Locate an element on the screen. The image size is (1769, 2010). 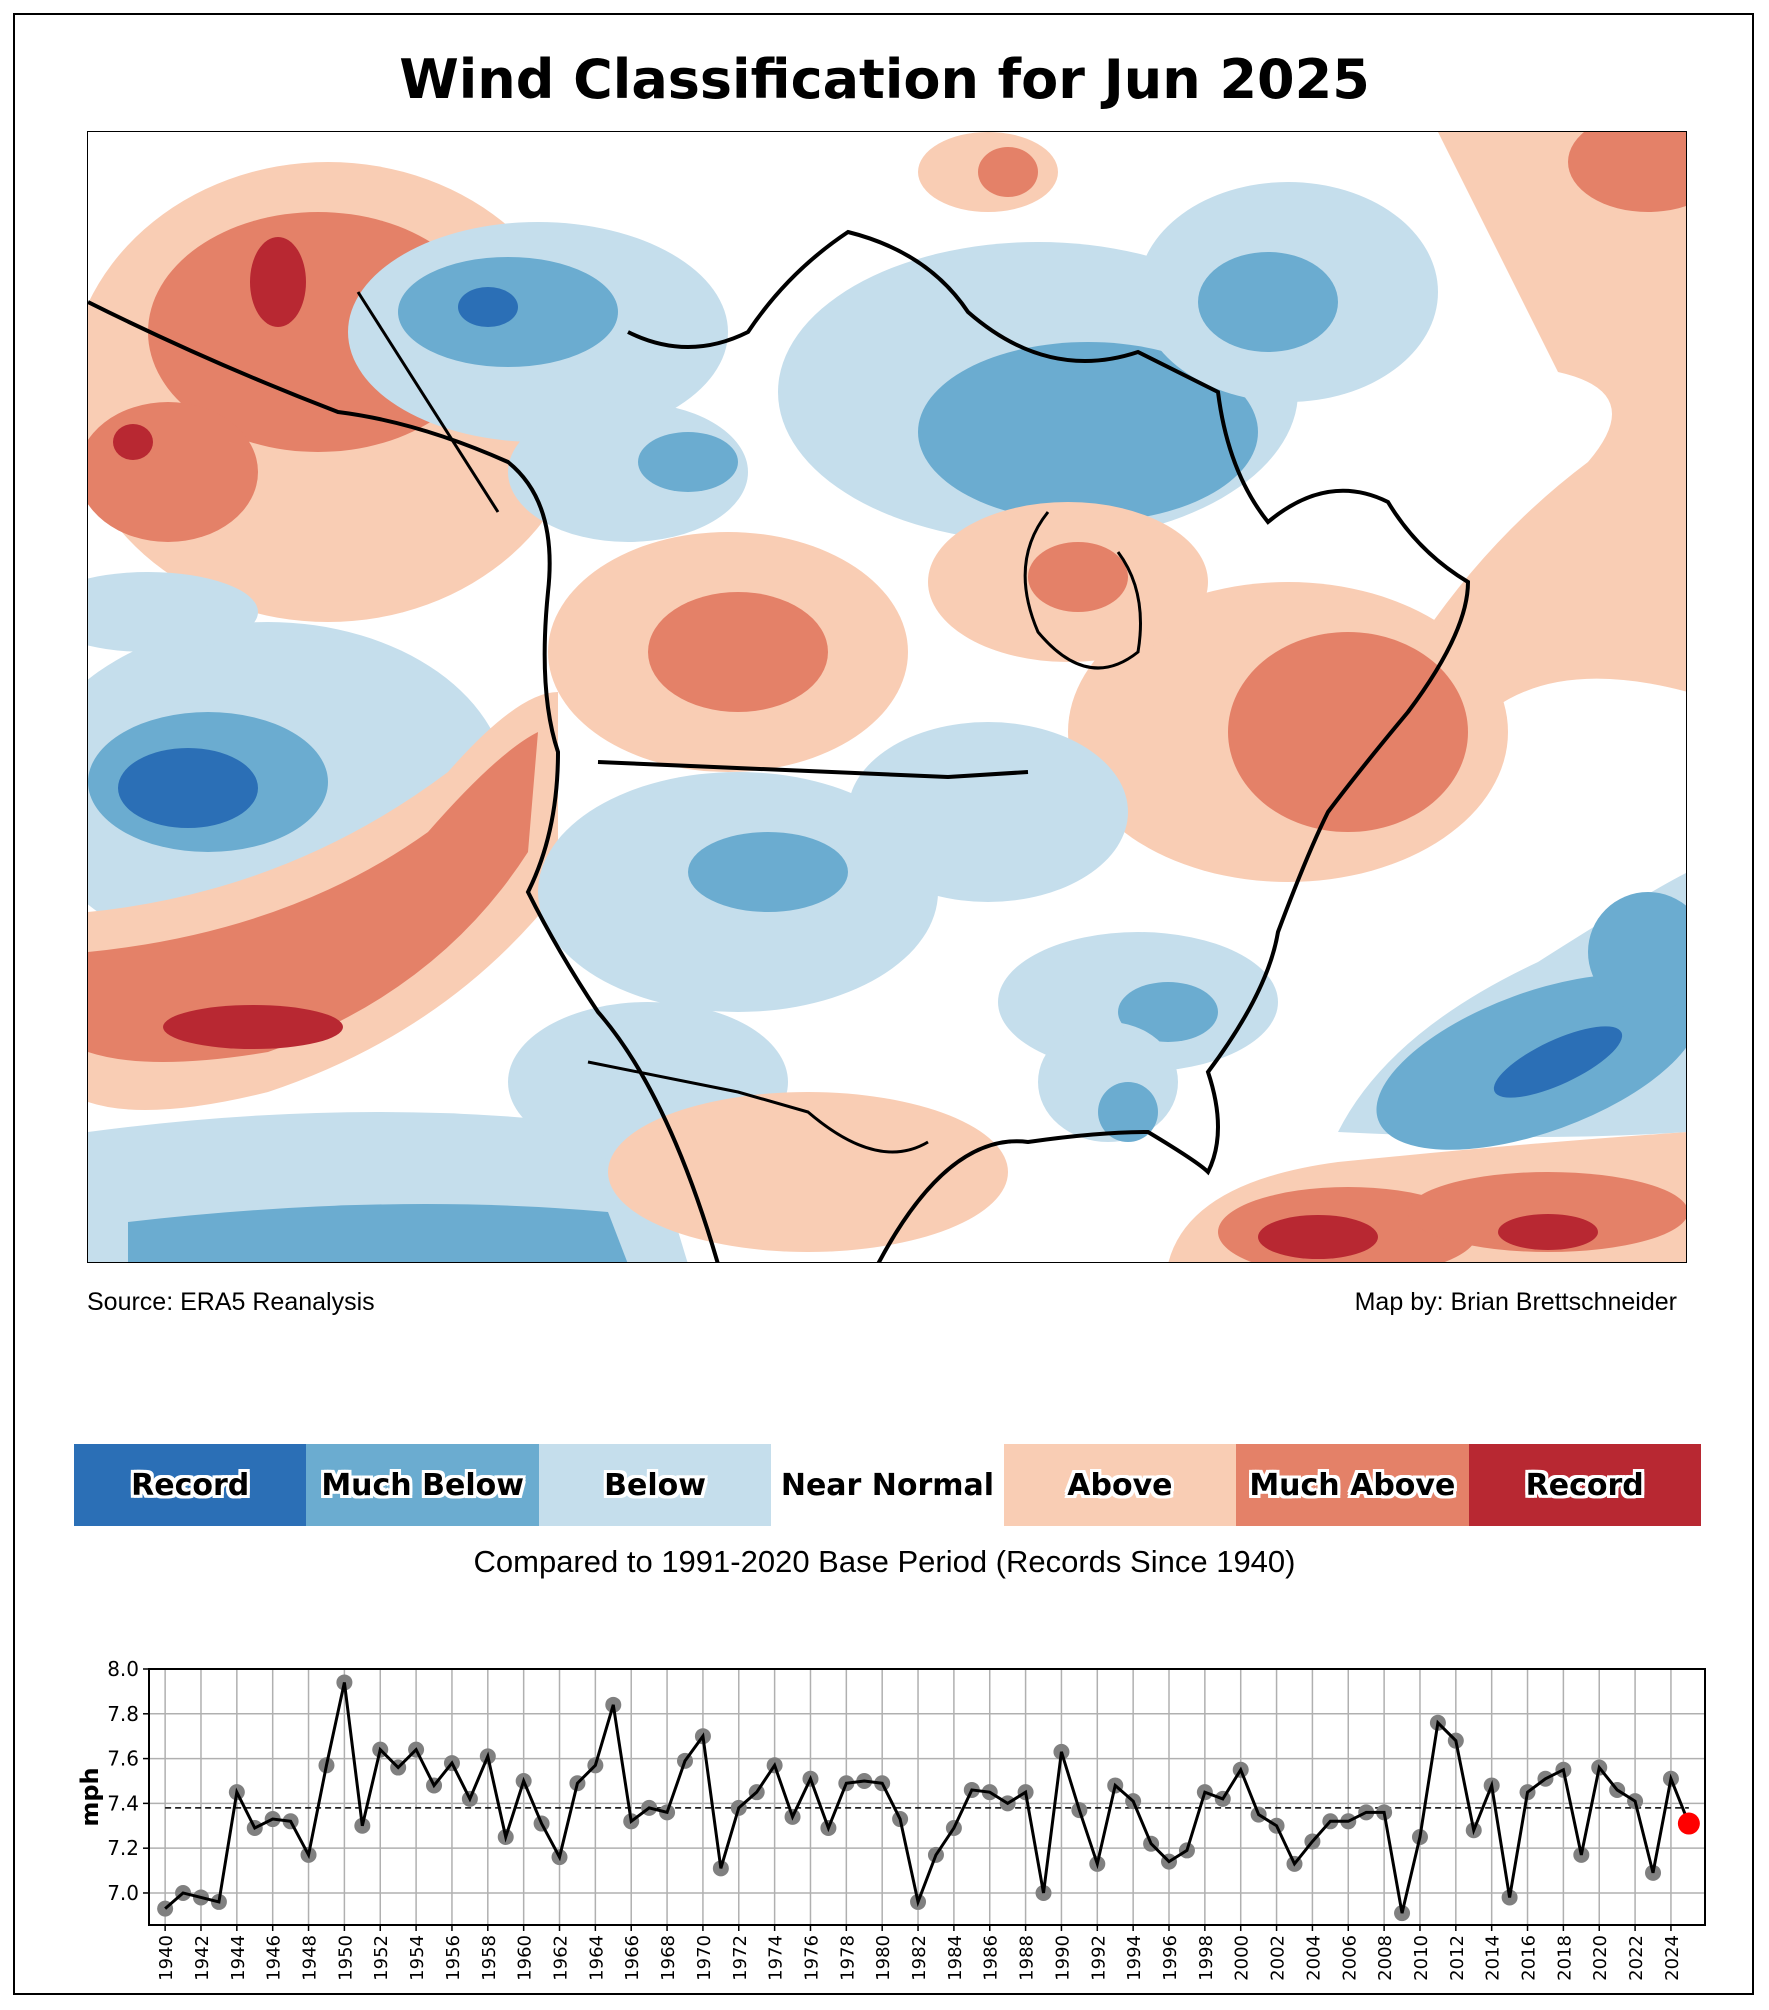
current-year-point is located at coordinates (1688, 1823).